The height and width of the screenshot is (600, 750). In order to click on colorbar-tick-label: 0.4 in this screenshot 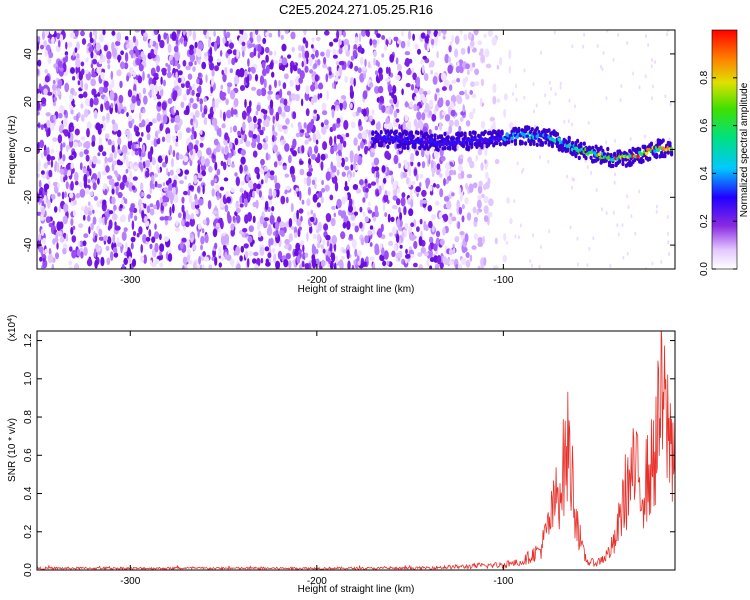, I will do `click(704, 173)`.